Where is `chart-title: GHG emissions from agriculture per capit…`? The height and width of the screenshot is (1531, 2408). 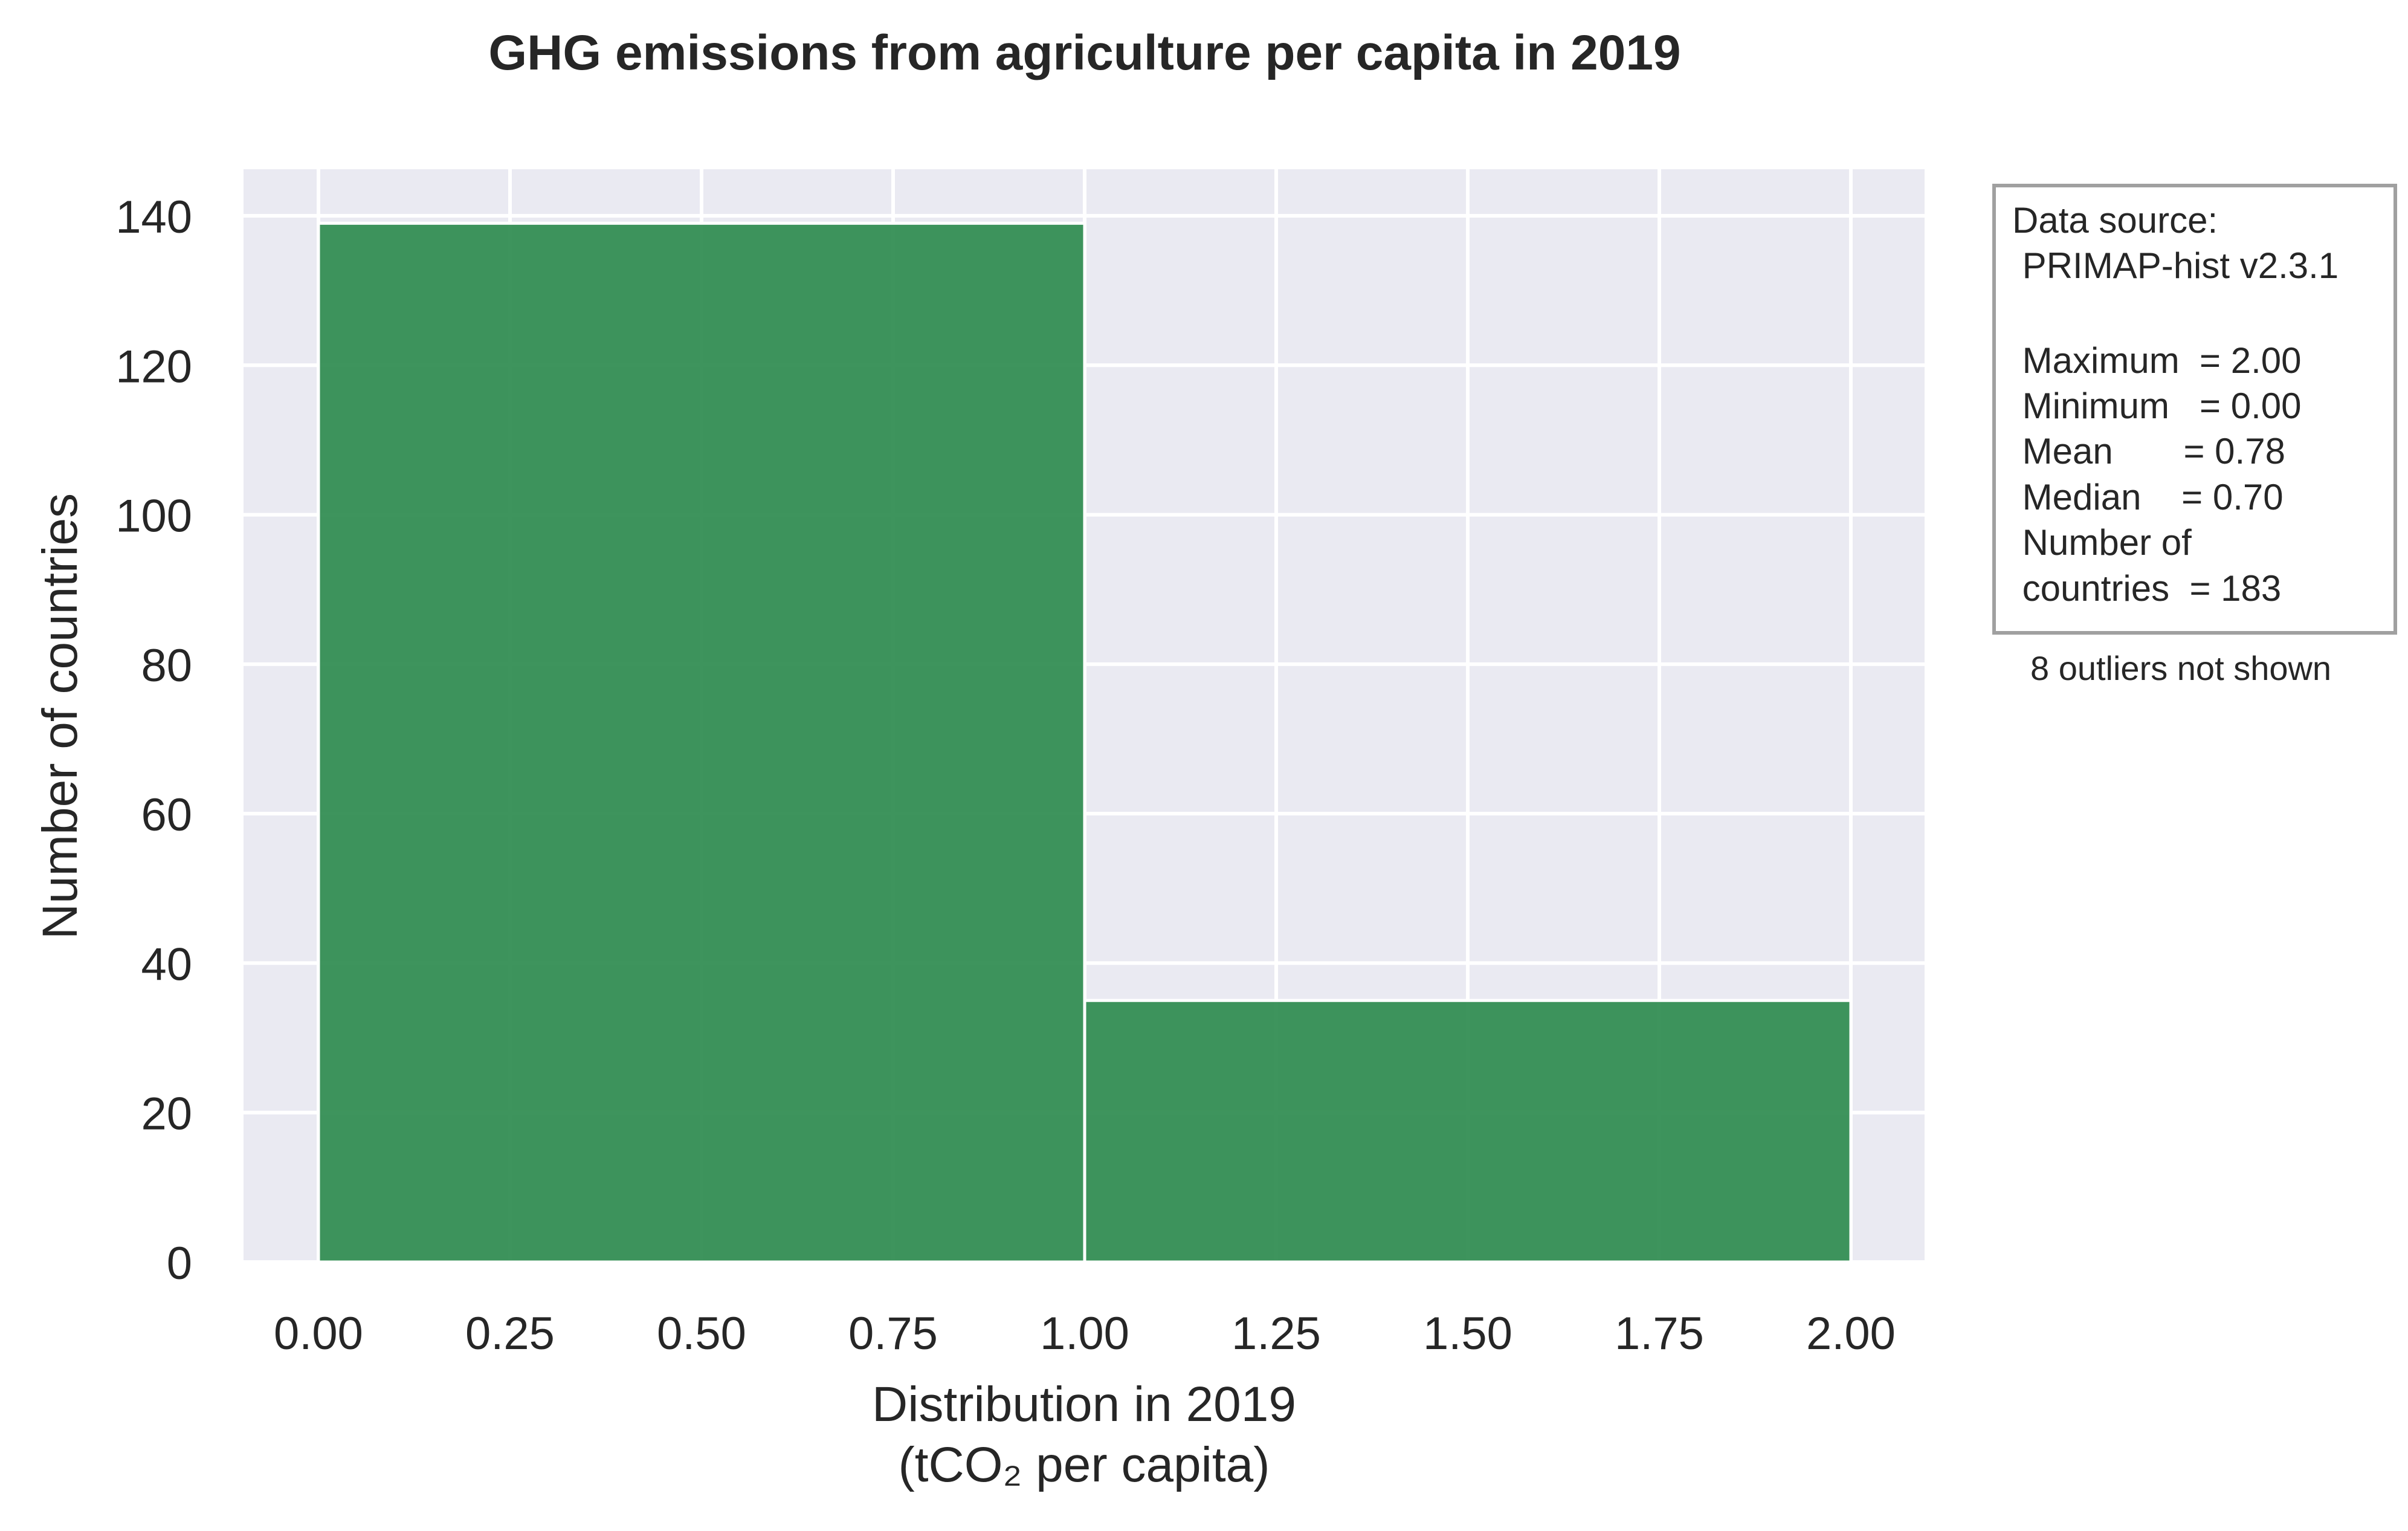
chart-title: GHG emissions from agriculture per capit… is located at coordinates (1084, 52).